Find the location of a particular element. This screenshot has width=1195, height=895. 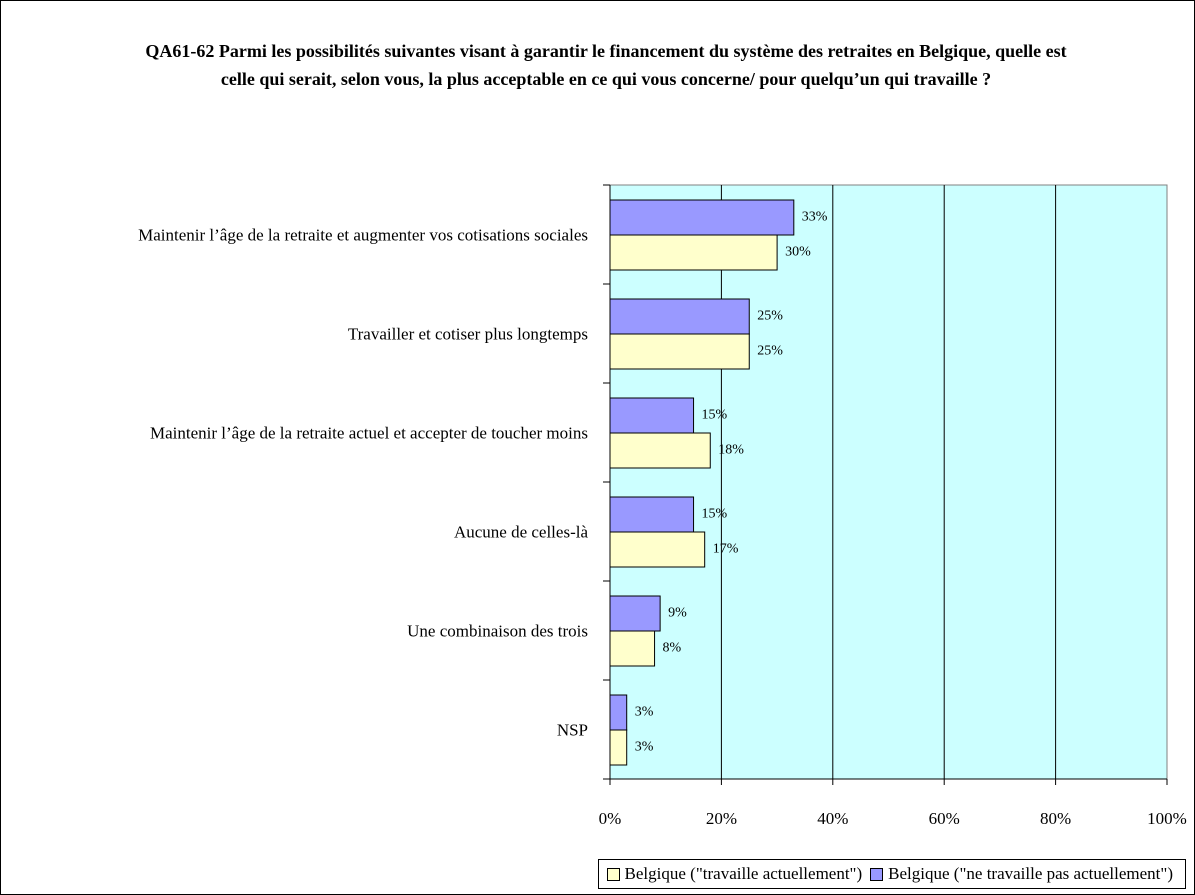

legend-item: Belgique ("travaille actuellement") is located at coordinates (734, 874).